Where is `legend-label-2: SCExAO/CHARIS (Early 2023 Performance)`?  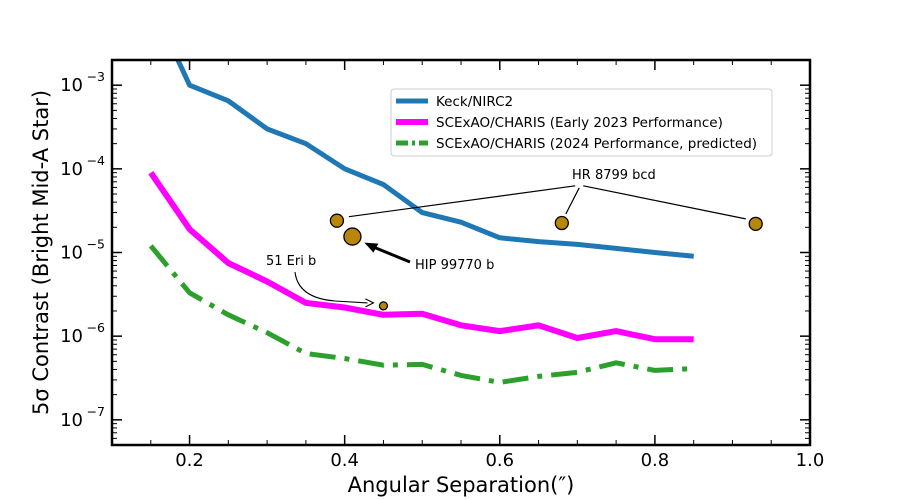 legend-label-2: SCExAO/CHARIS (Early 2023 Performance) is located at coordinates (579, 123).